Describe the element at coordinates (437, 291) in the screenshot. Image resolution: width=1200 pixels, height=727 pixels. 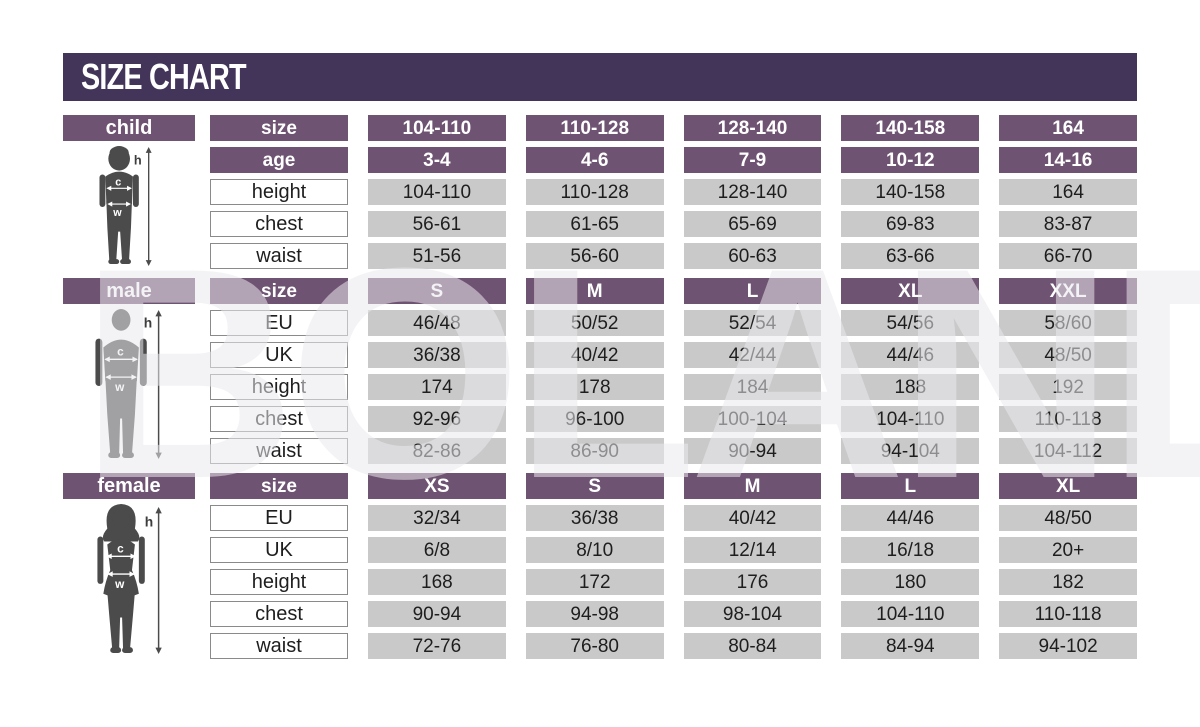
I see `size-header-cell: S` at that location.